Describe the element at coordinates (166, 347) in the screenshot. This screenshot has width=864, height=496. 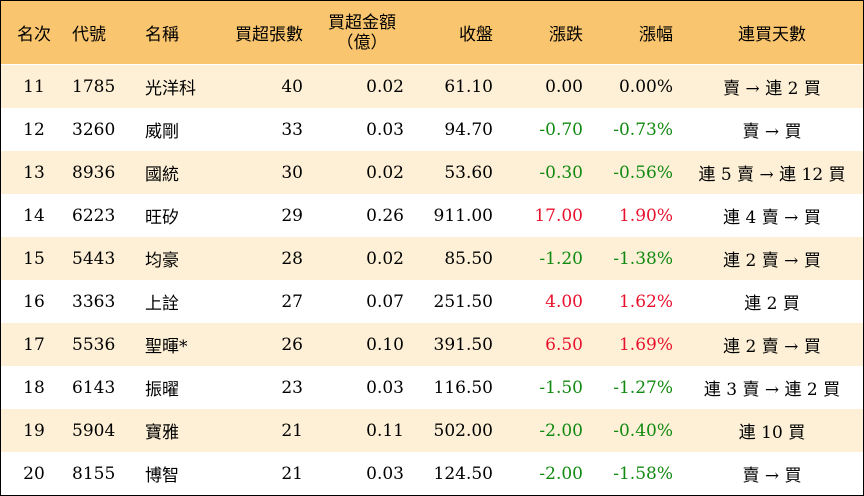
I see `cell-name: 聖暉*` at that location.